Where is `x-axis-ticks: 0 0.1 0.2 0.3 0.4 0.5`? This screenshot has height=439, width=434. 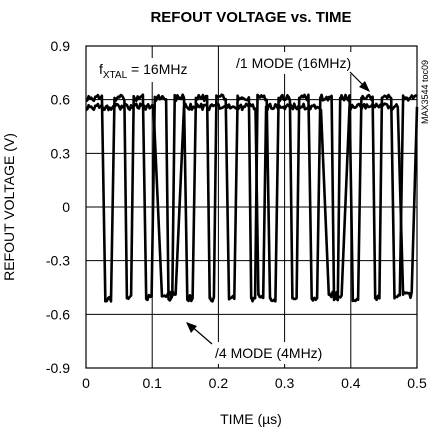
x-axis-ticks: 0 0.1 0.2 0.3 0.4 0.5 is located at coordinates (254, 383).